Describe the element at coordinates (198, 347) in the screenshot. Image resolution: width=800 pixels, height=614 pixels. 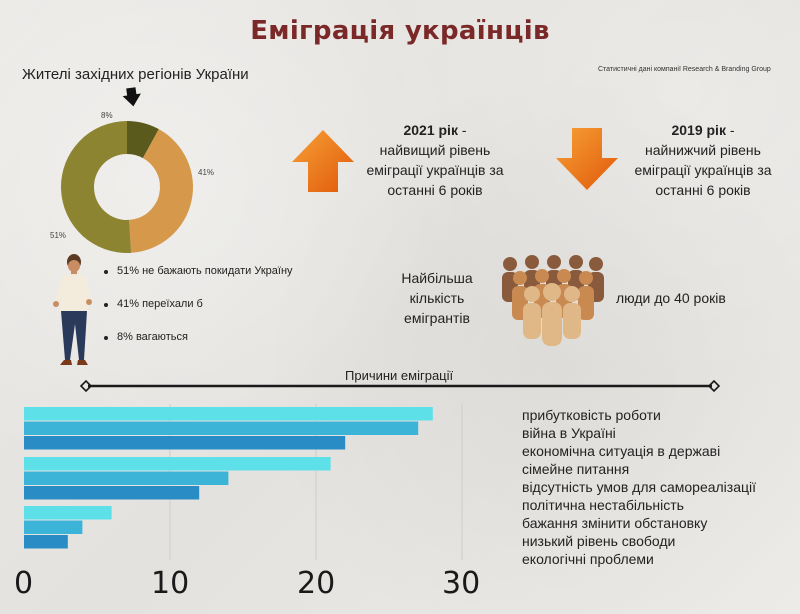
I see `legend-item: 8% вагаються` at that location.